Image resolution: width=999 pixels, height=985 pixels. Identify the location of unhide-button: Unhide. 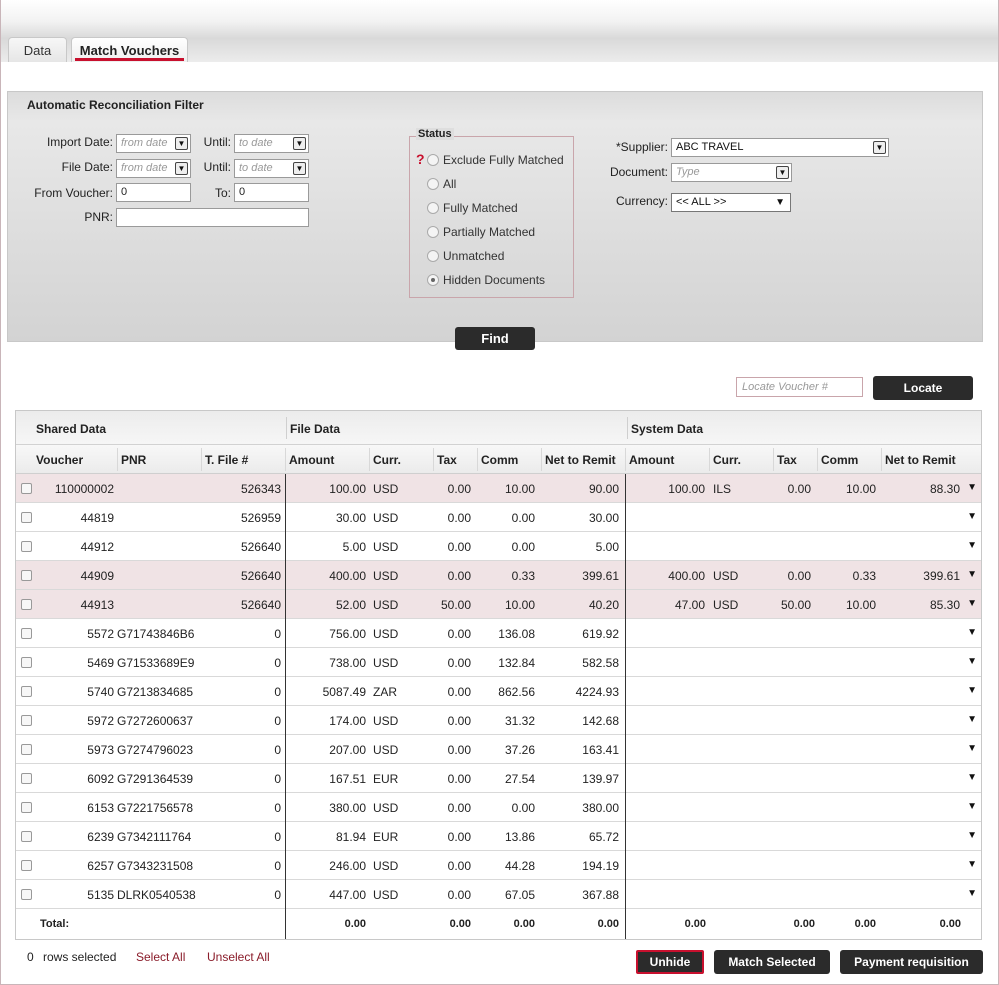
(670, 962).